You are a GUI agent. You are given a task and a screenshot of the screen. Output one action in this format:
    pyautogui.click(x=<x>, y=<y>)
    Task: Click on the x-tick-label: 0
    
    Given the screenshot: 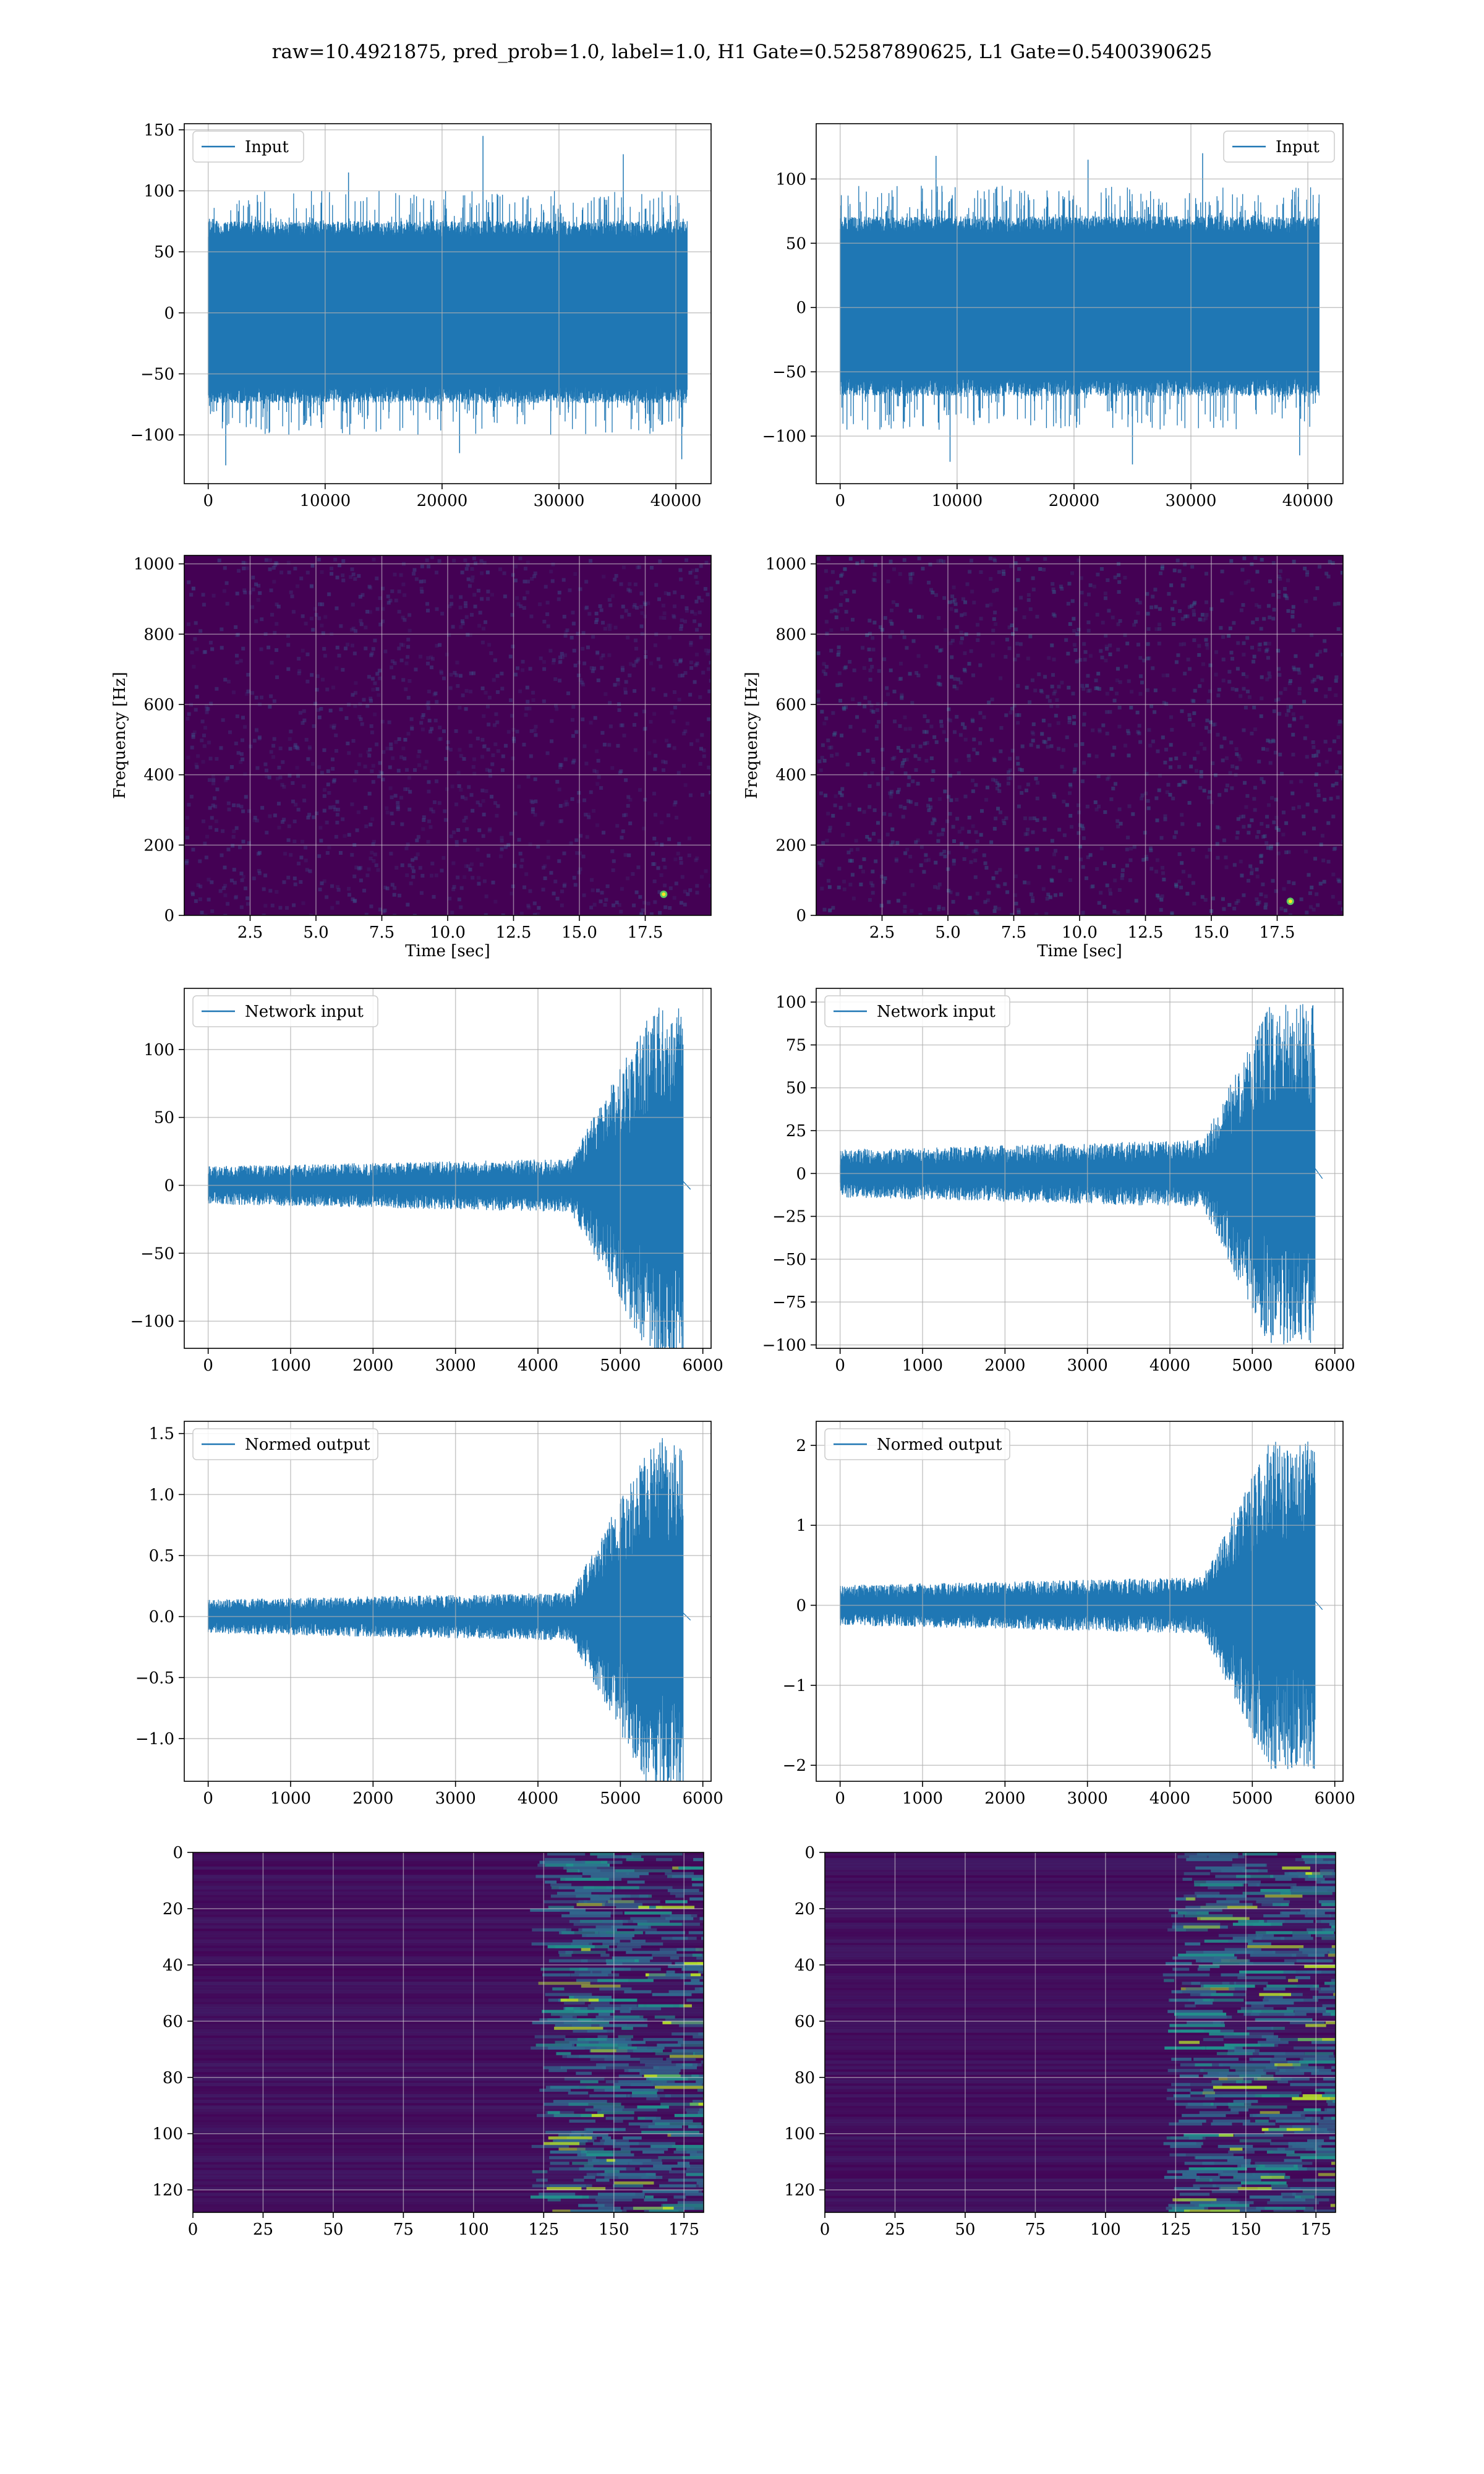 What is the action you would take?
    pyautogui.click(x=825, y=2229)
    